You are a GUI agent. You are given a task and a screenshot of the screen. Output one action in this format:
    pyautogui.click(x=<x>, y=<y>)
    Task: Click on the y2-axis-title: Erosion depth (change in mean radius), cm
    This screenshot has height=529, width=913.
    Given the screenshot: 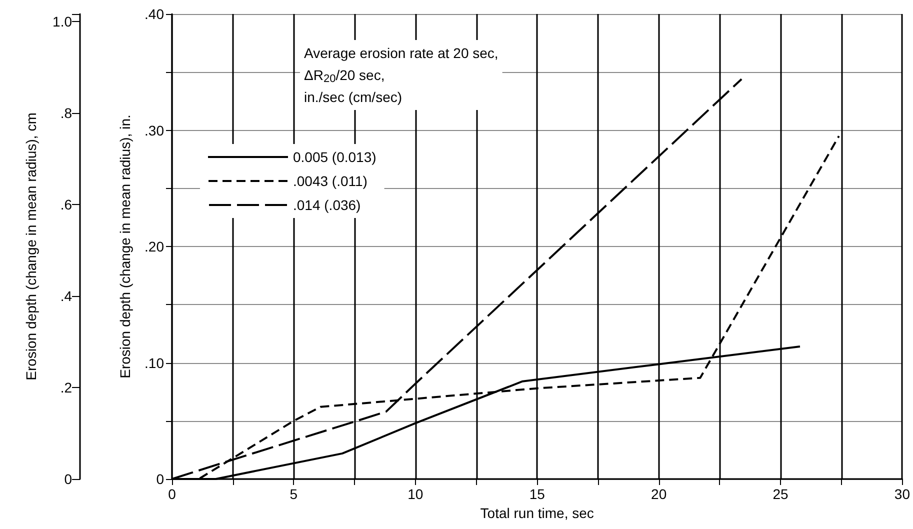 What is the action you would take?
    pyautogui.click(x=31, y=246)
    